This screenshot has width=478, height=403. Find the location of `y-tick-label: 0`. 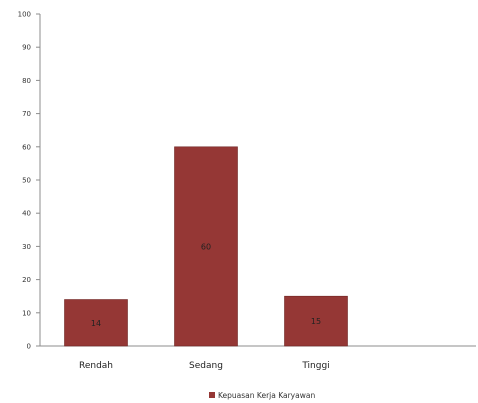

y-tick-label: 0 is located at coordinates (29, 347).